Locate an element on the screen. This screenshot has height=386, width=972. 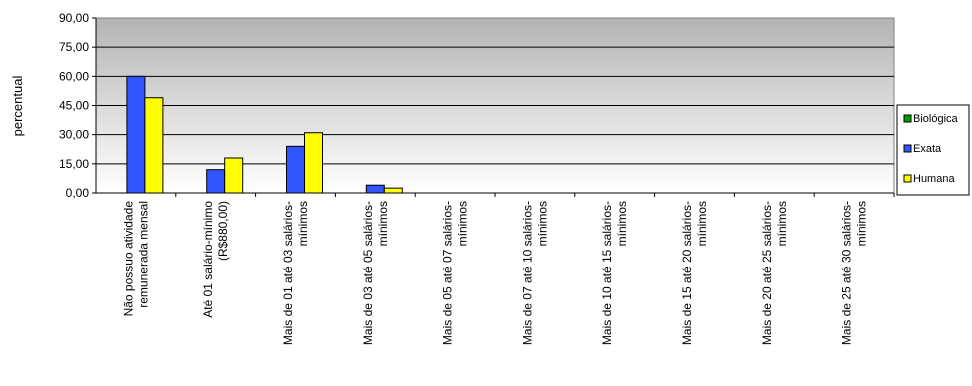
legend-swatch-biológica is located at coordinates (907, 118).